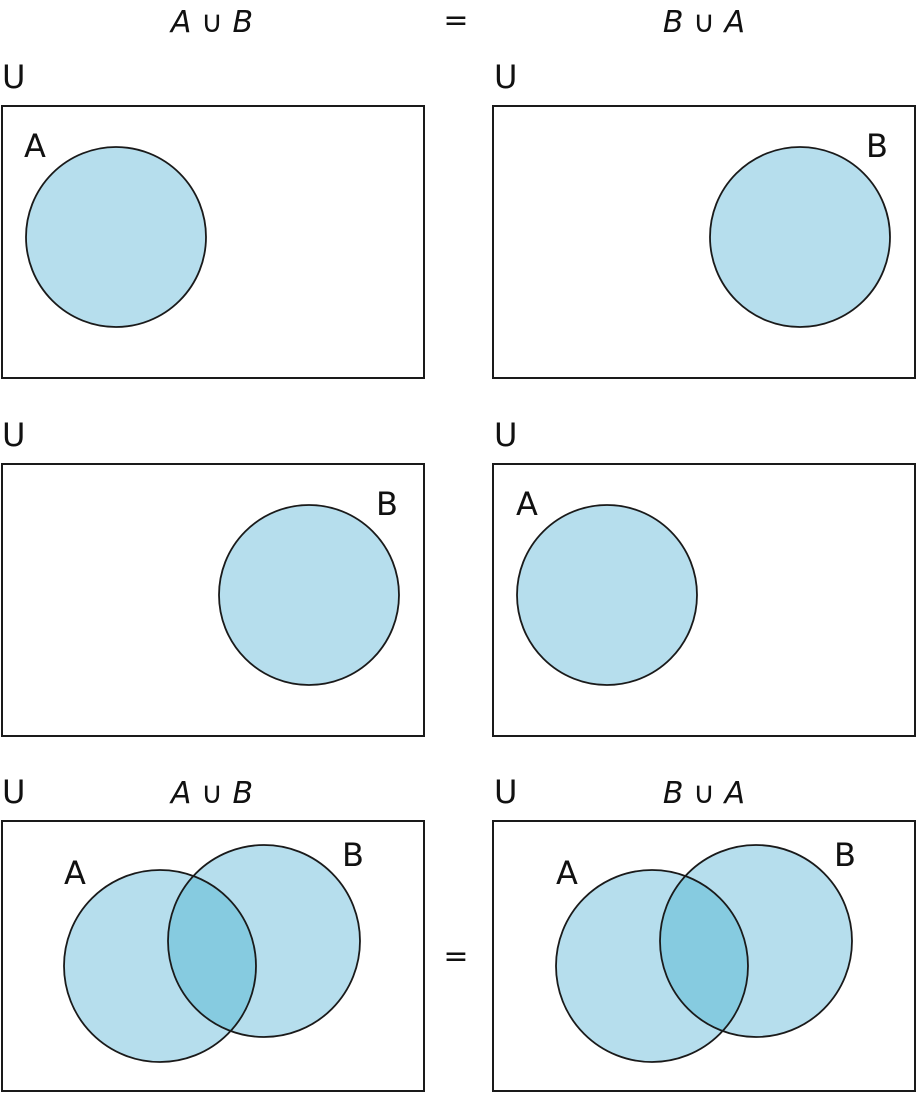 The image size is (916, 1094). What do you see at coordinates (211, 793) in the screenshot?
I see `union-formula-a-b: A ∪ B` at bounding box center [211, 793].